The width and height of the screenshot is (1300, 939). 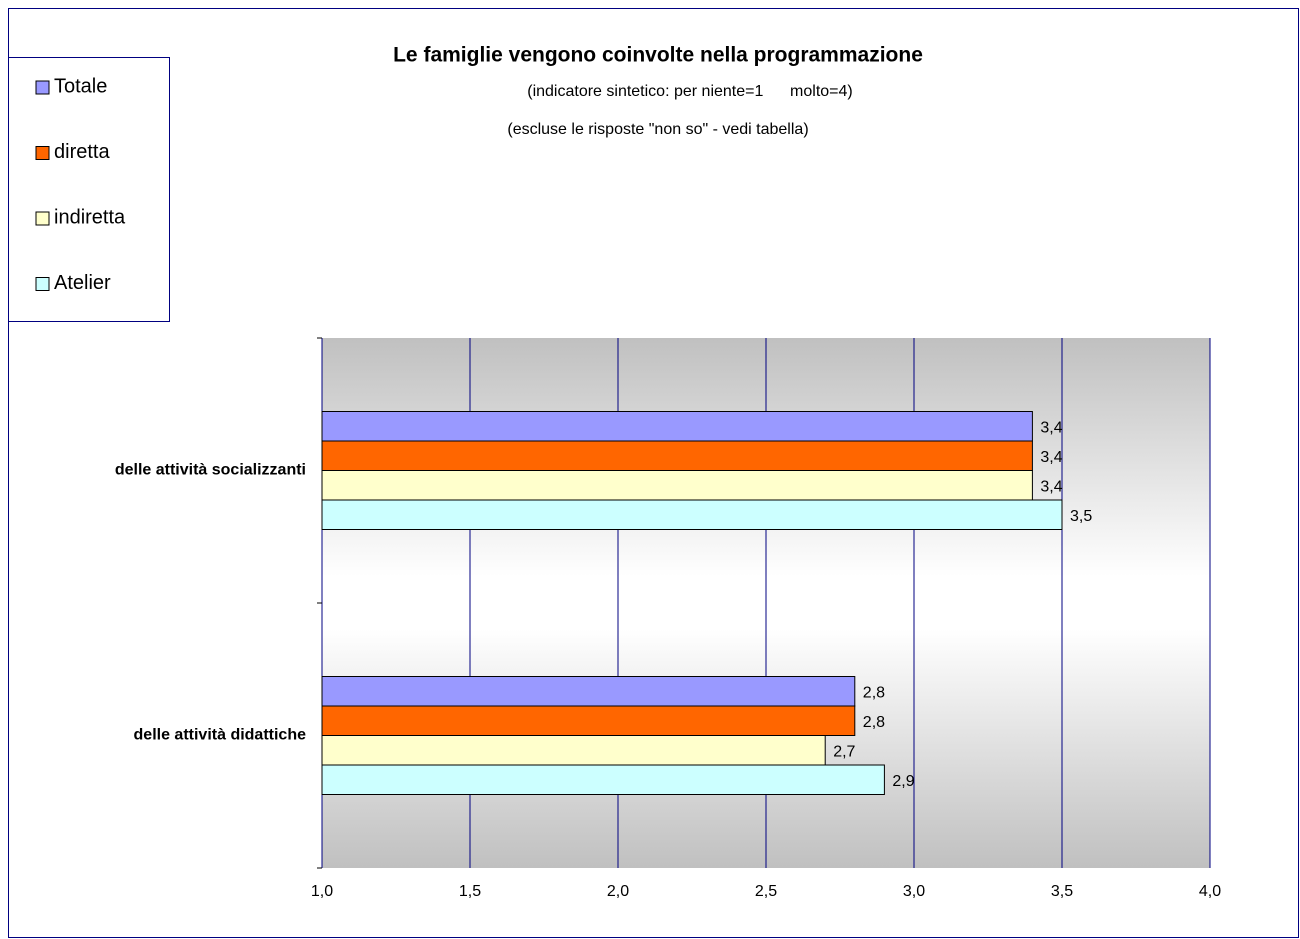 What do you see at coordinates (844, 751) in the screenshot?
I see `value-label: 2,7` at bounding box center [844, 751].